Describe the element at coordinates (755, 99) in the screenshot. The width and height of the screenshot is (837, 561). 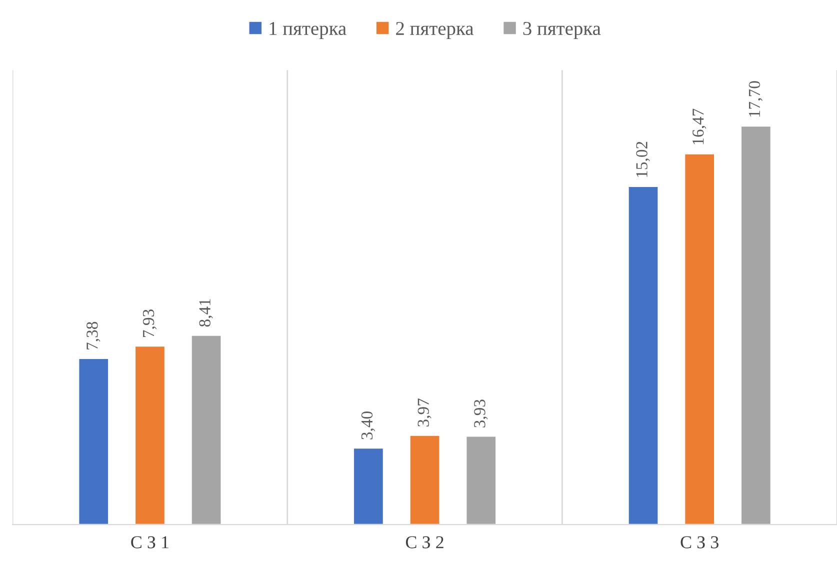
I see `data-label: 17,70` at that location.